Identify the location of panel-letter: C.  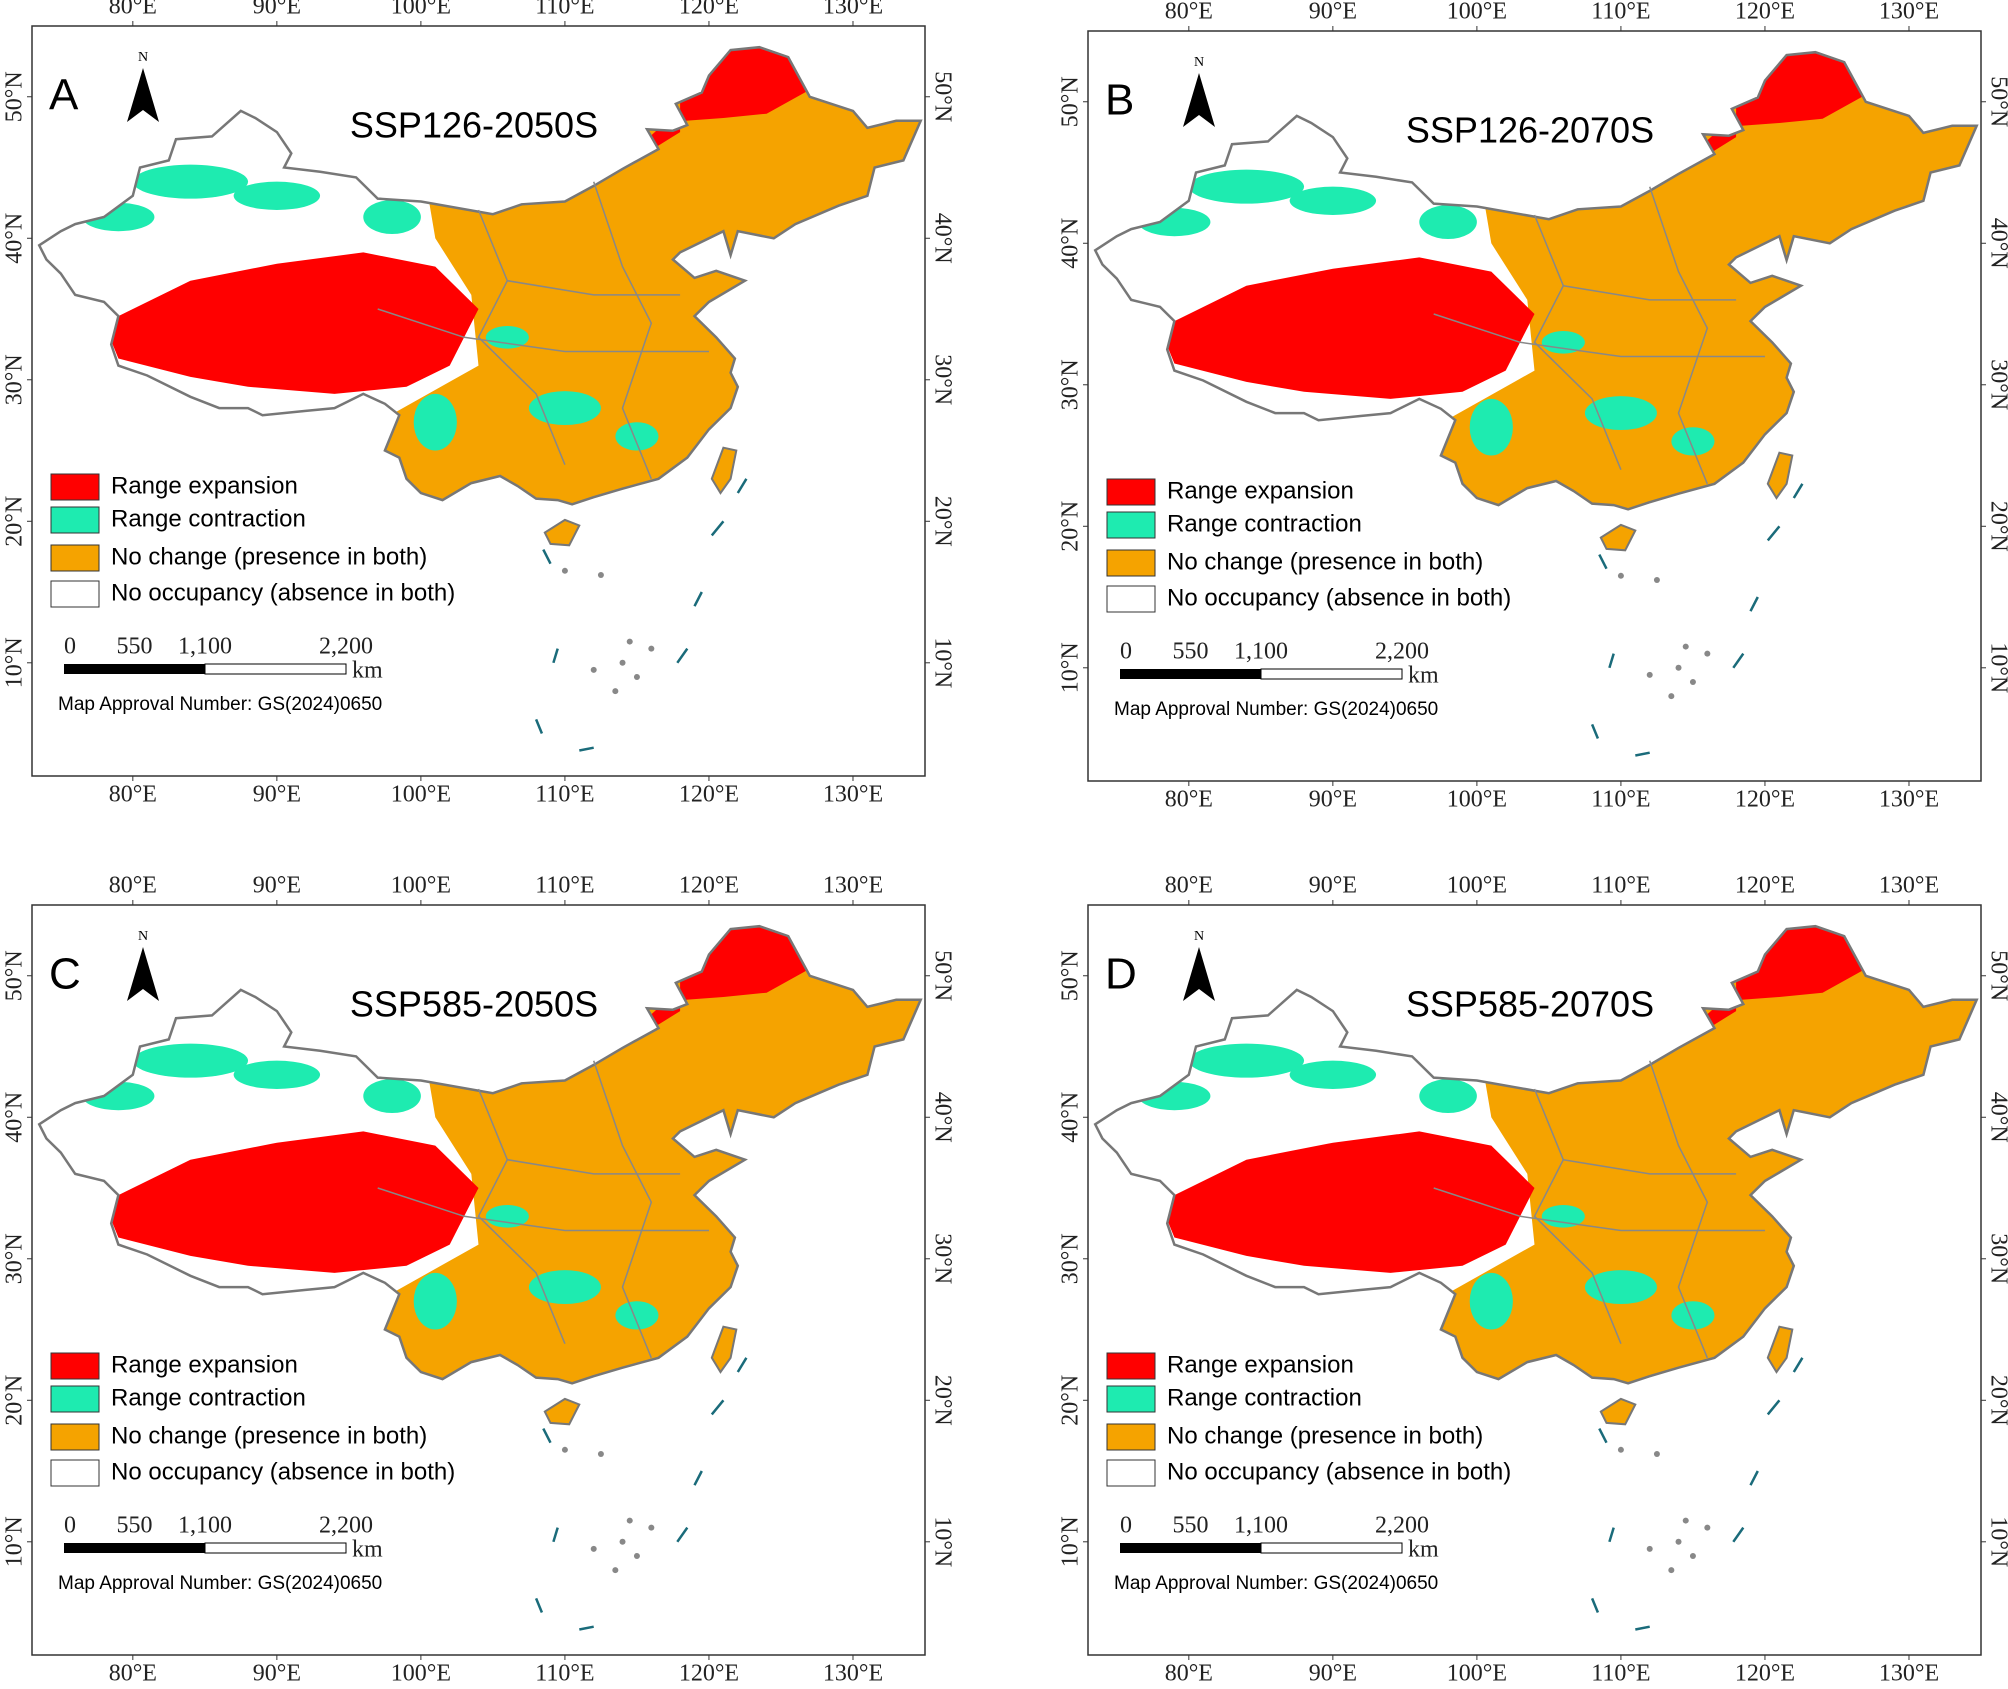
(65, 974).